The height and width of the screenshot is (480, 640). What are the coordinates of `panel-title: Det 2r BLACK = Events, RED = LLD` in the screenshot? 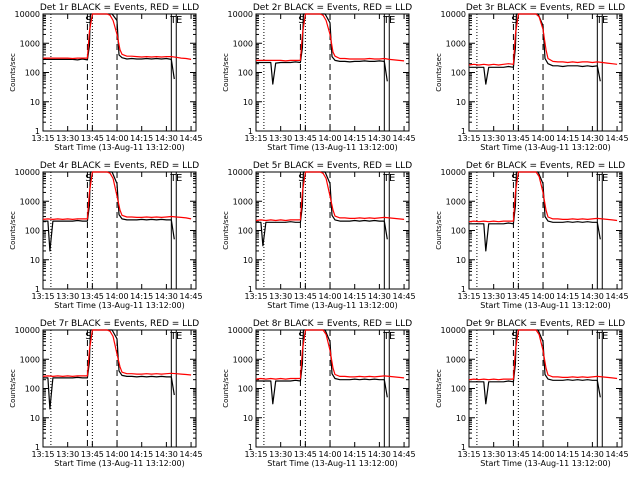 It's located at (332, 8).